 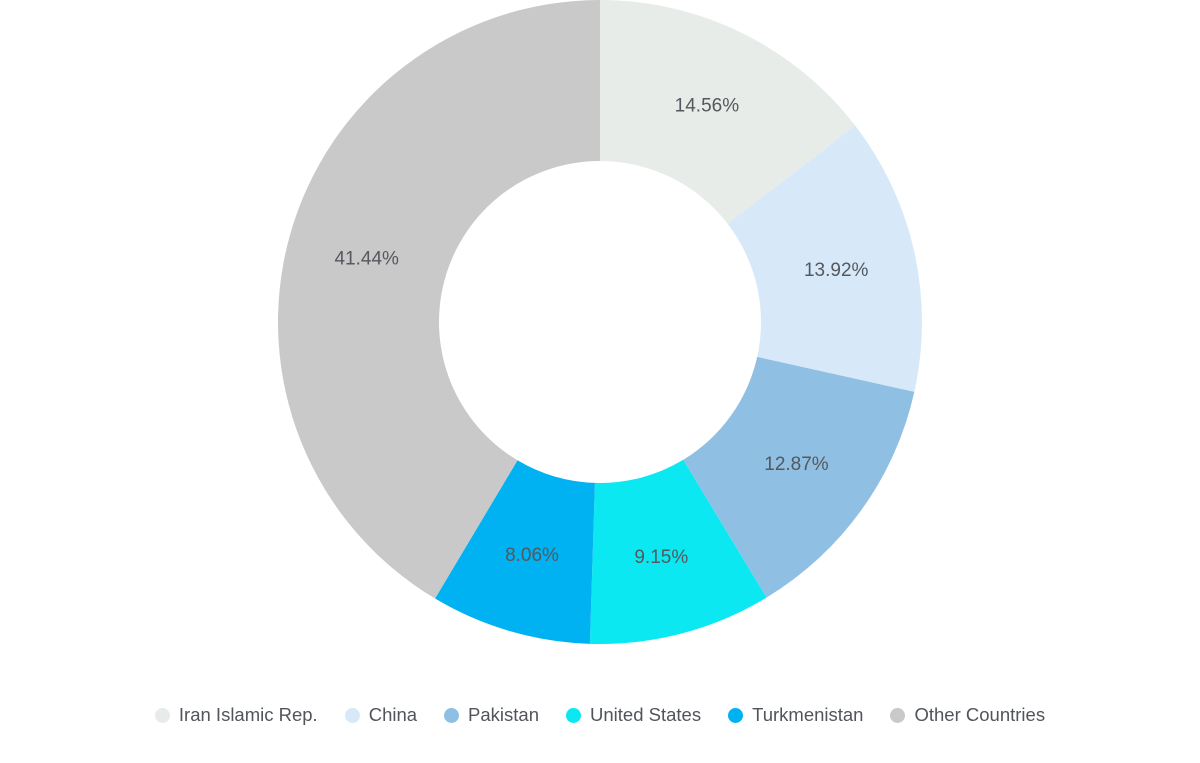 I want to click on pie-slice-china, so click(x=824, y=258).